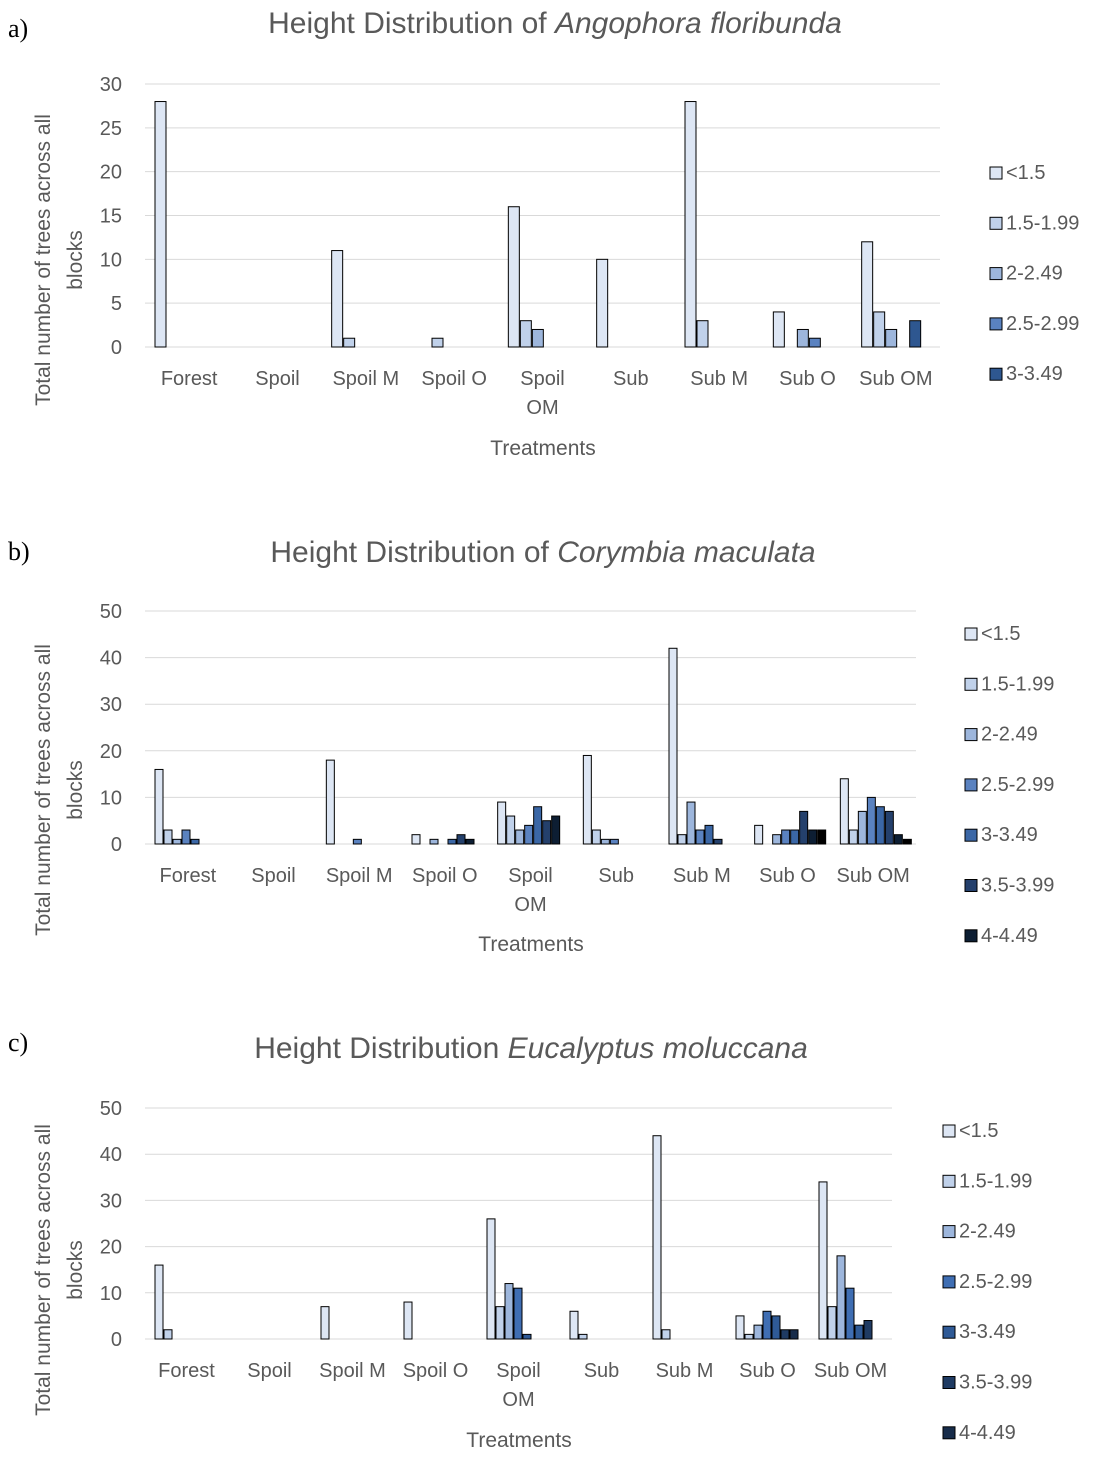  What do you see at coordinates (872, 876) in the screenshot?
I see `x-tick-label: Sub OM` at bounding box center [872, 876].